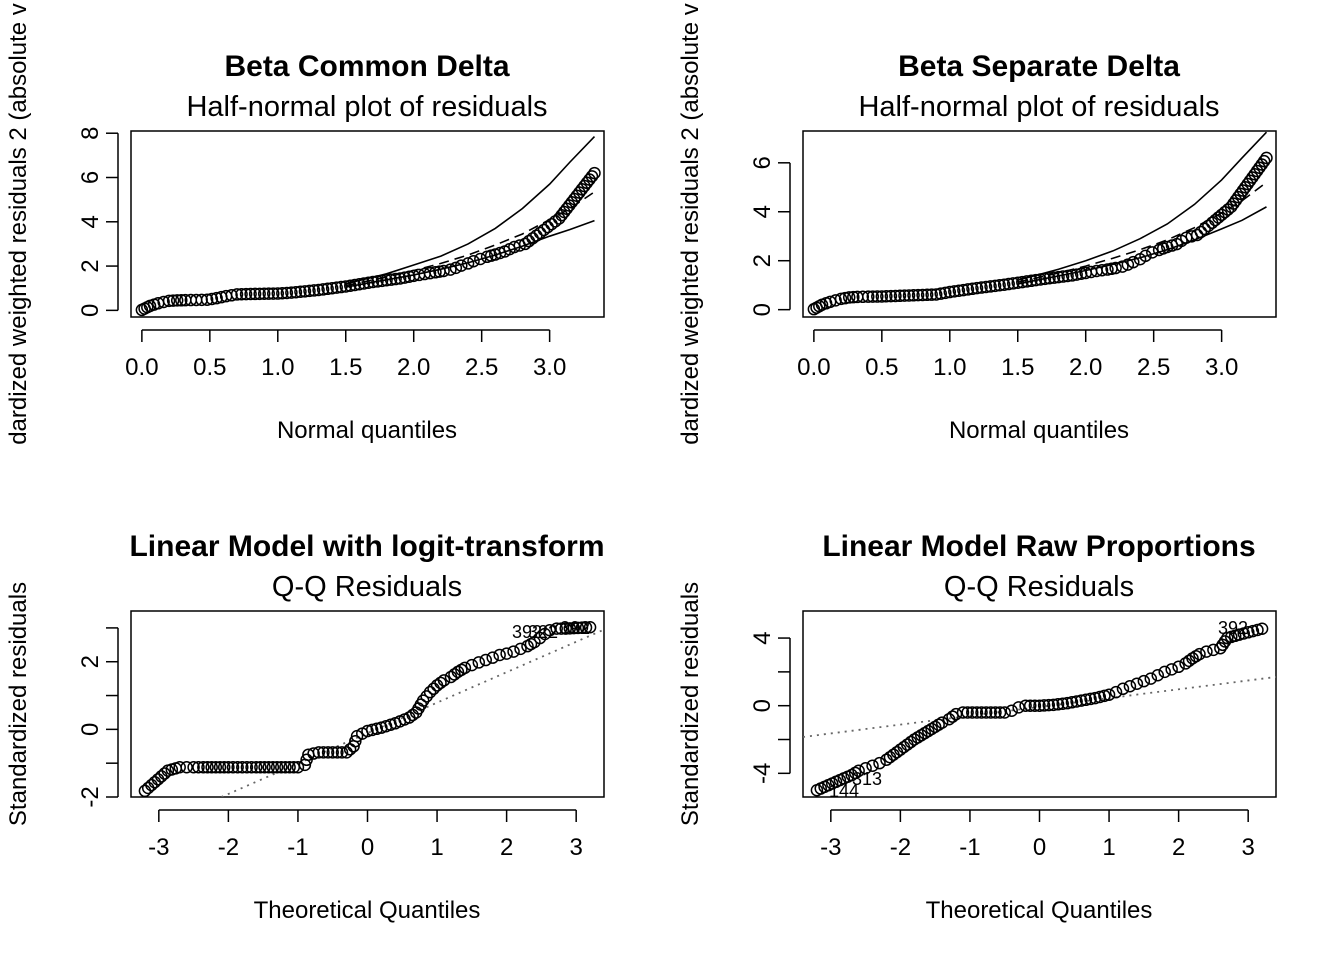 Image resolution: width=1344 pixels, height=960 pixels. Describe the element at coordinates (371, 708) in the screenshot. I see `plot-area` at that location.